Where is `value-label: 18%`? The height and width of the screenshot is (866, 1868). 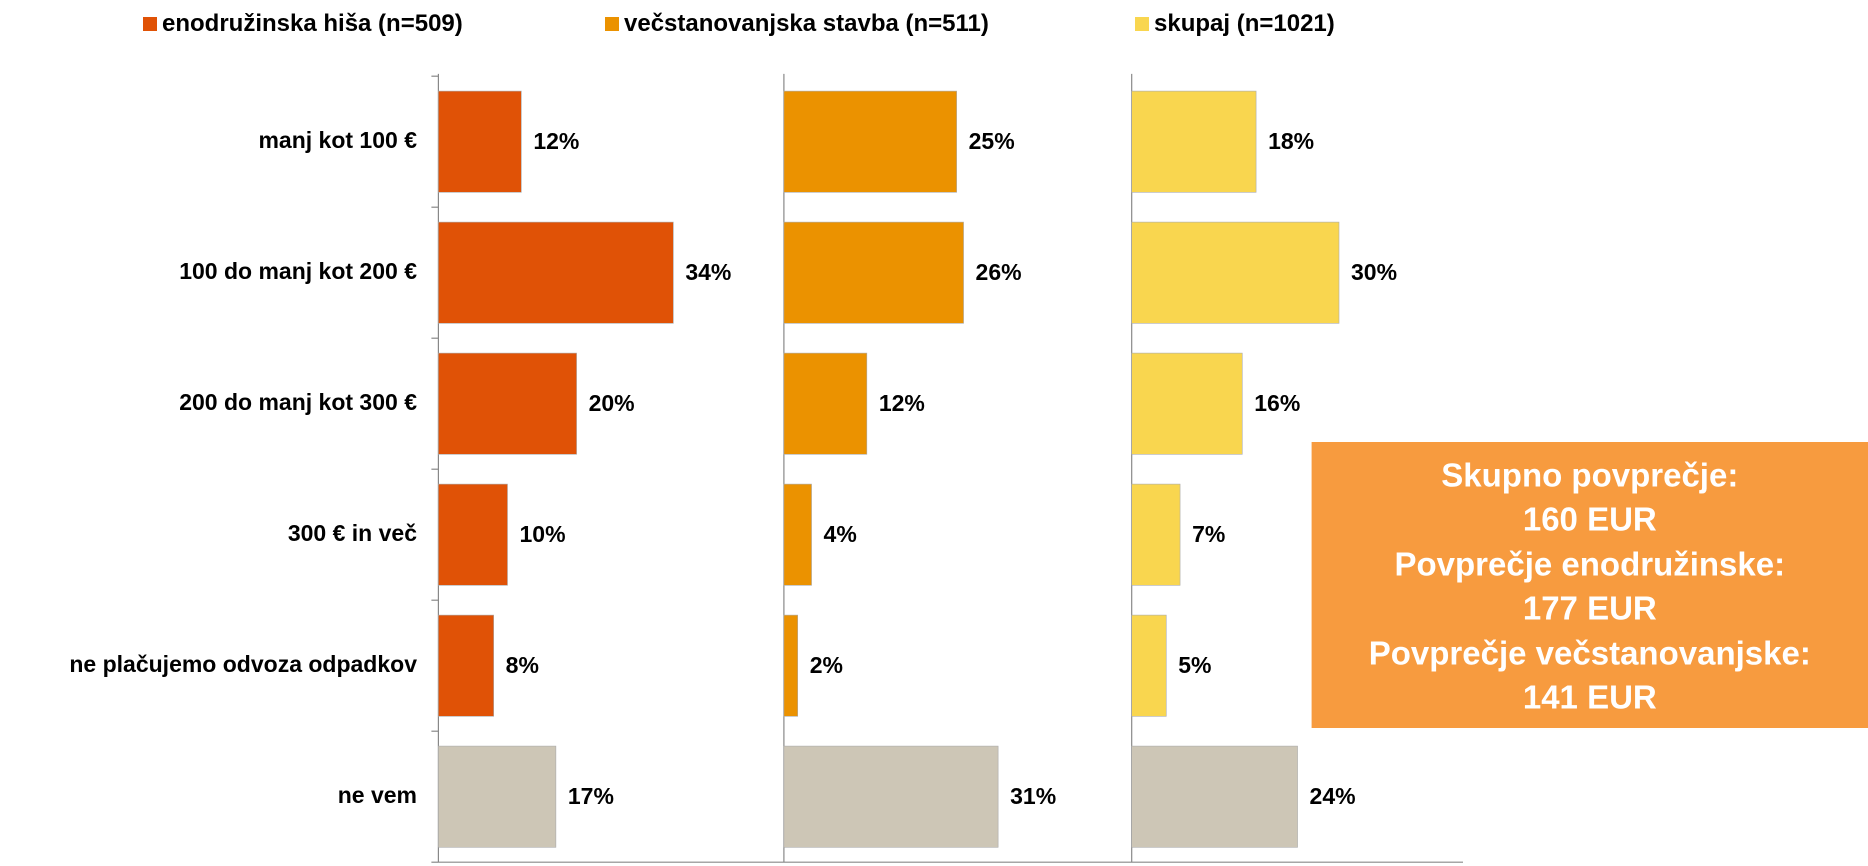 value-label: 18% is located at coordinates (1291, 141).